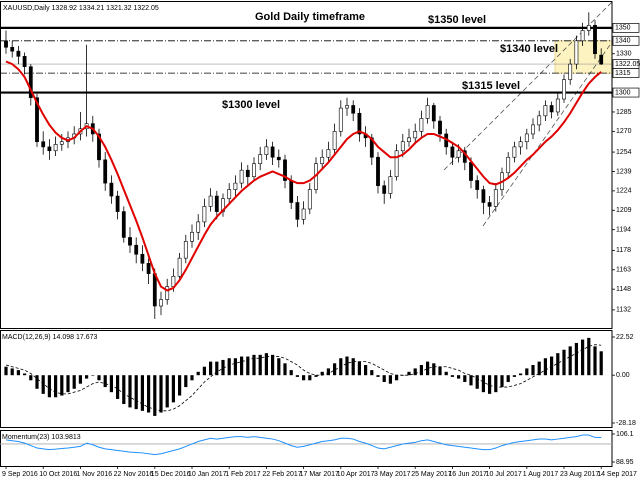 The width and height of the screenshot is (640, 480). Describe the element at coordinates (623, 73) in the screenshot. I see `level-value: 1315` at that location.